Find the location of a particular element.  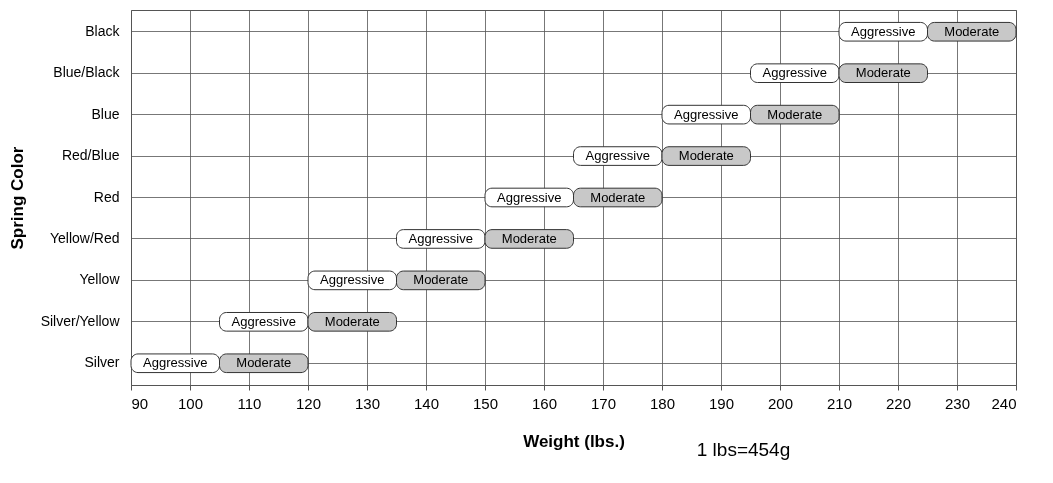

x-tick-label: 130 is located at coordinates (367, 403).